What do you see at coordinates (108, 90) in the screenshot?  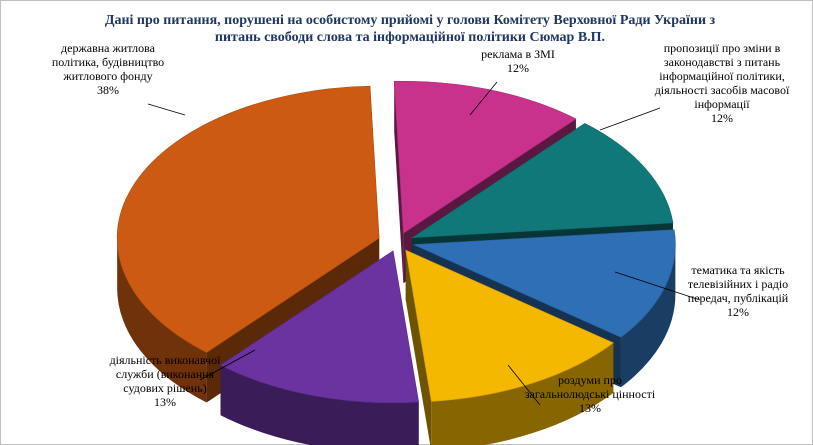 I see `slice-percent-label: 38%` at bounding box center [108, 90].